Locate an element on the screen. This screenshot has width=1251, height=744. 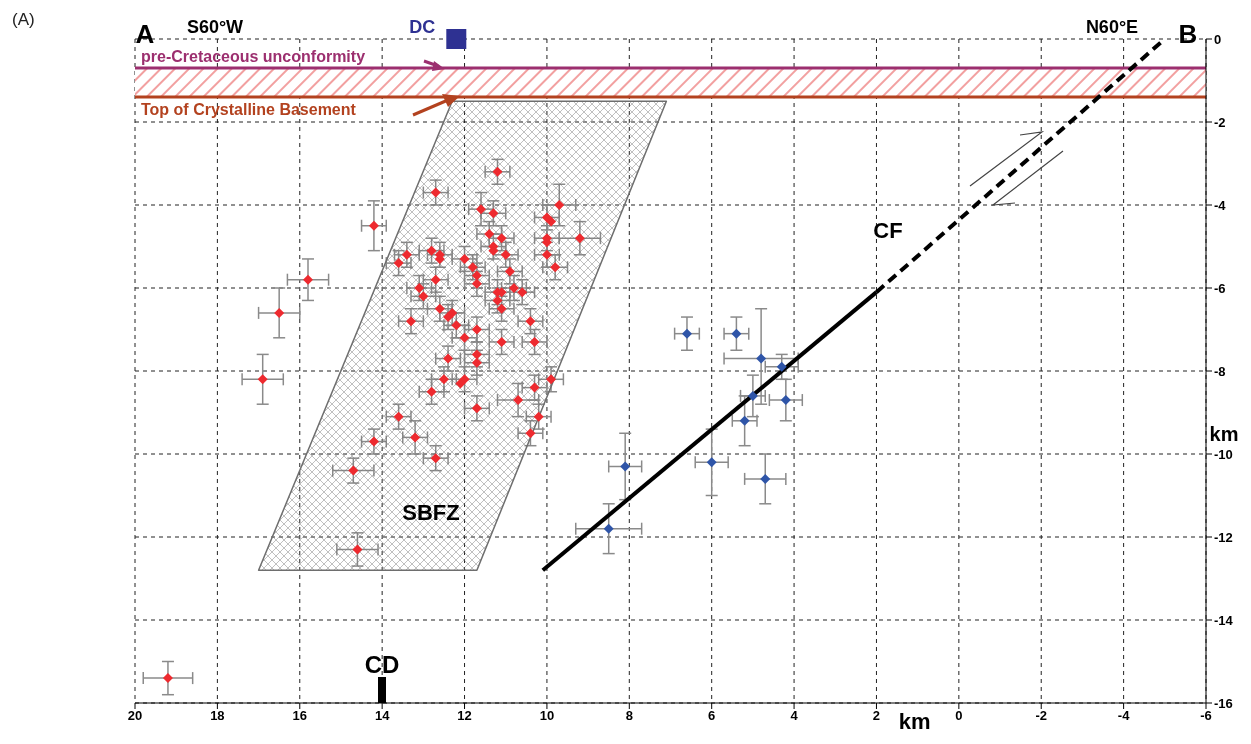
annotation: A is located at coordinates (145, 34).